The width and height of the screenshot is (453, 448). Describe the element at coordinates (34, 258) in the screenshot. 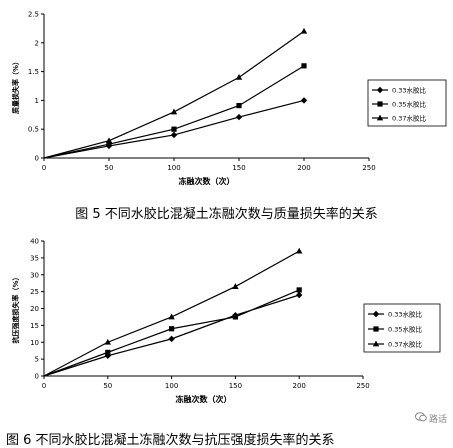

I see `y-tick-label: 35` at that location.